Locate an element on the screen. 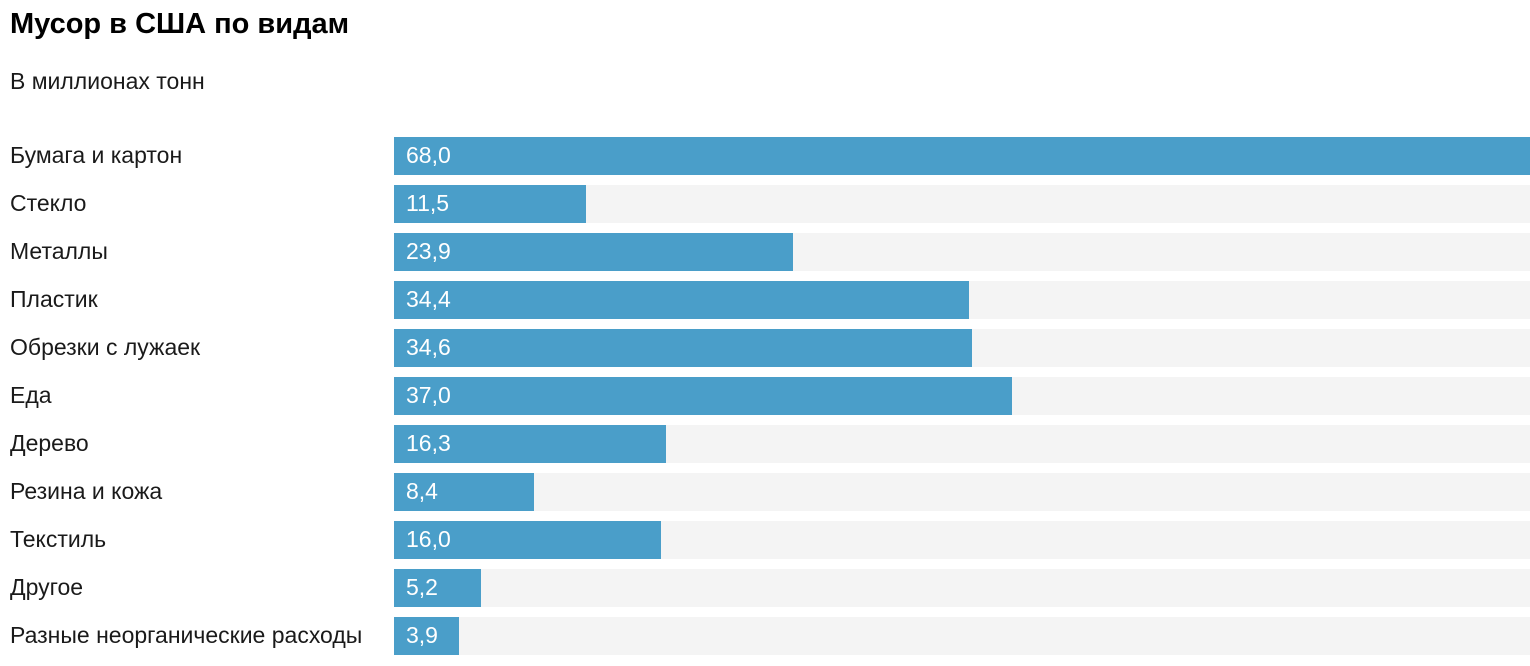 The width and height of the screenshot is (1530, 666). bar-row: Металлы 23,9 is located at coordinates (765, 251).